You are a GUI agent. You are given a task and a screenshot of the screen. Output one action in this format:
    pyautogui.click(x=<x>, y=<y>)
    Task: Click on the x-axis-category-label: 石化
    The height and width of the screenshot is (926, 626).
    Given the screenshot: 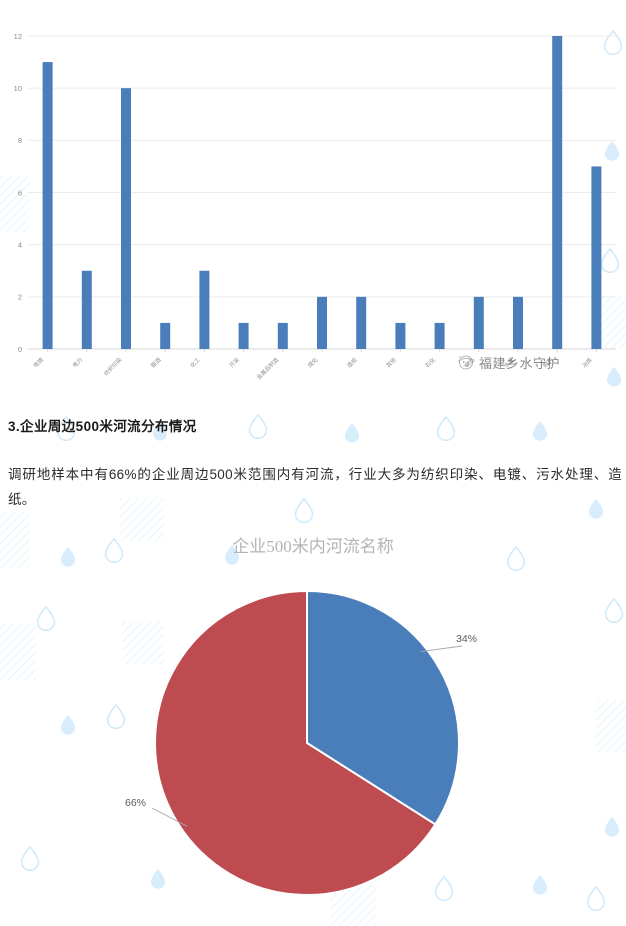 What is the action you would take?
    pyautogui.click(x=430, y=362)
    